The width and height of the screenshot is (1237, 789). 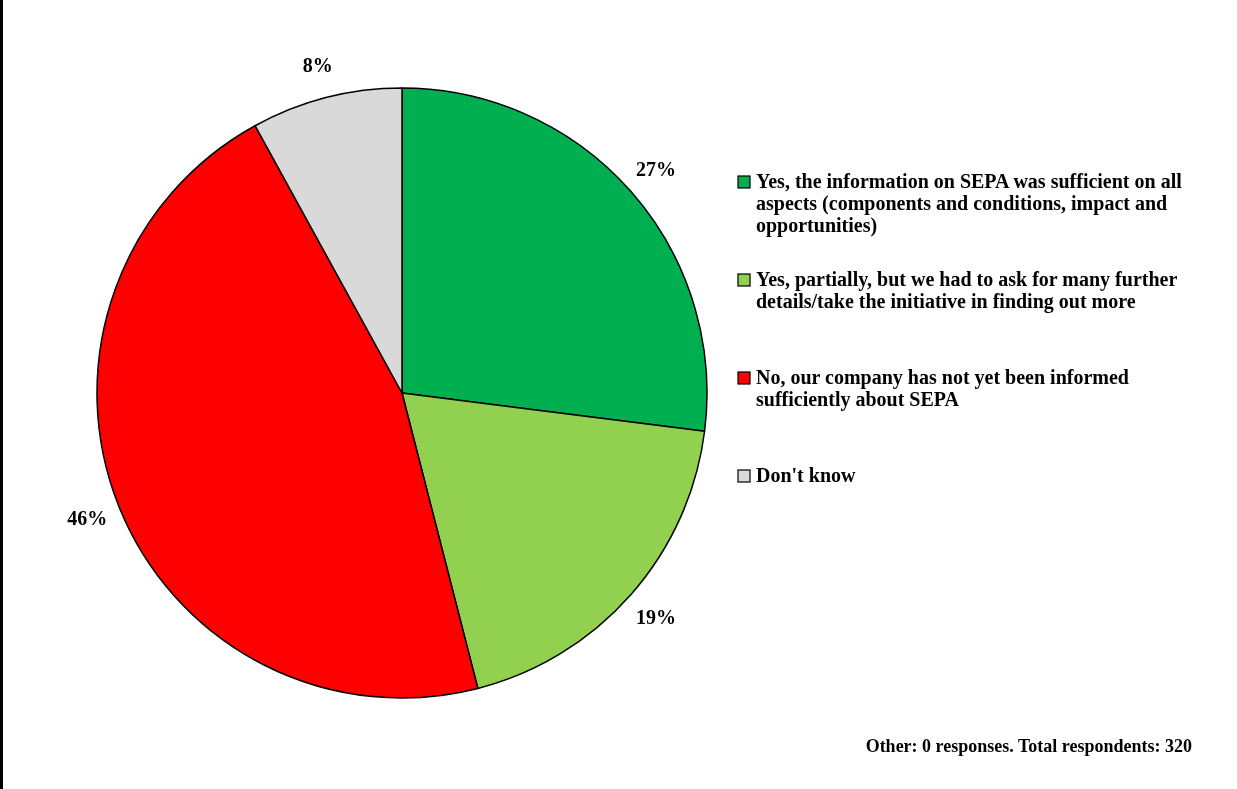 What do you see at coordinates (942, 388) in the screenshot?
I see `legend-label: No, our company has not yet been informed sufficiently about SEPA` at bounding box center [942, 388].